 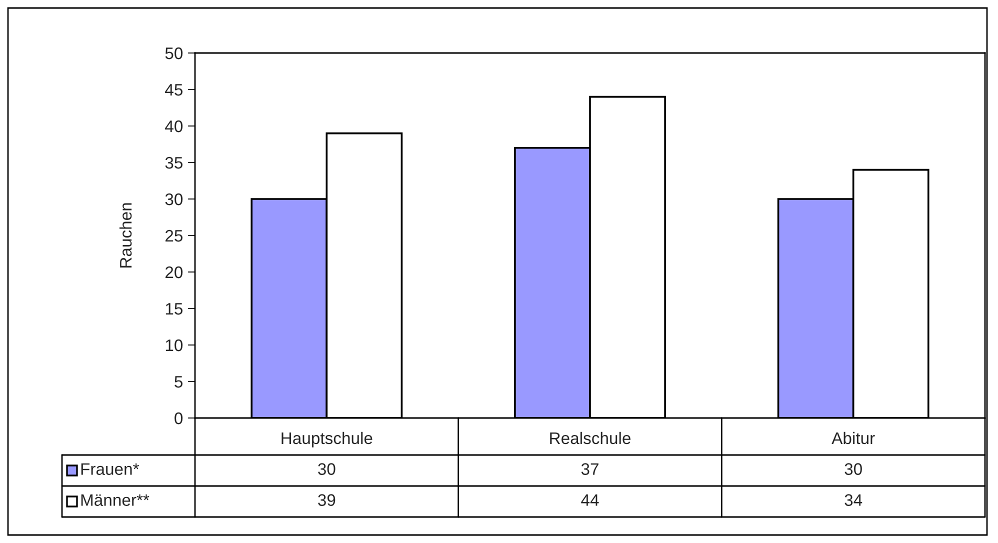 What do you see at coordinates (110, 469) in the screenshot?
I see `legend-label: Frauen*` at bounding box center [110, 469].